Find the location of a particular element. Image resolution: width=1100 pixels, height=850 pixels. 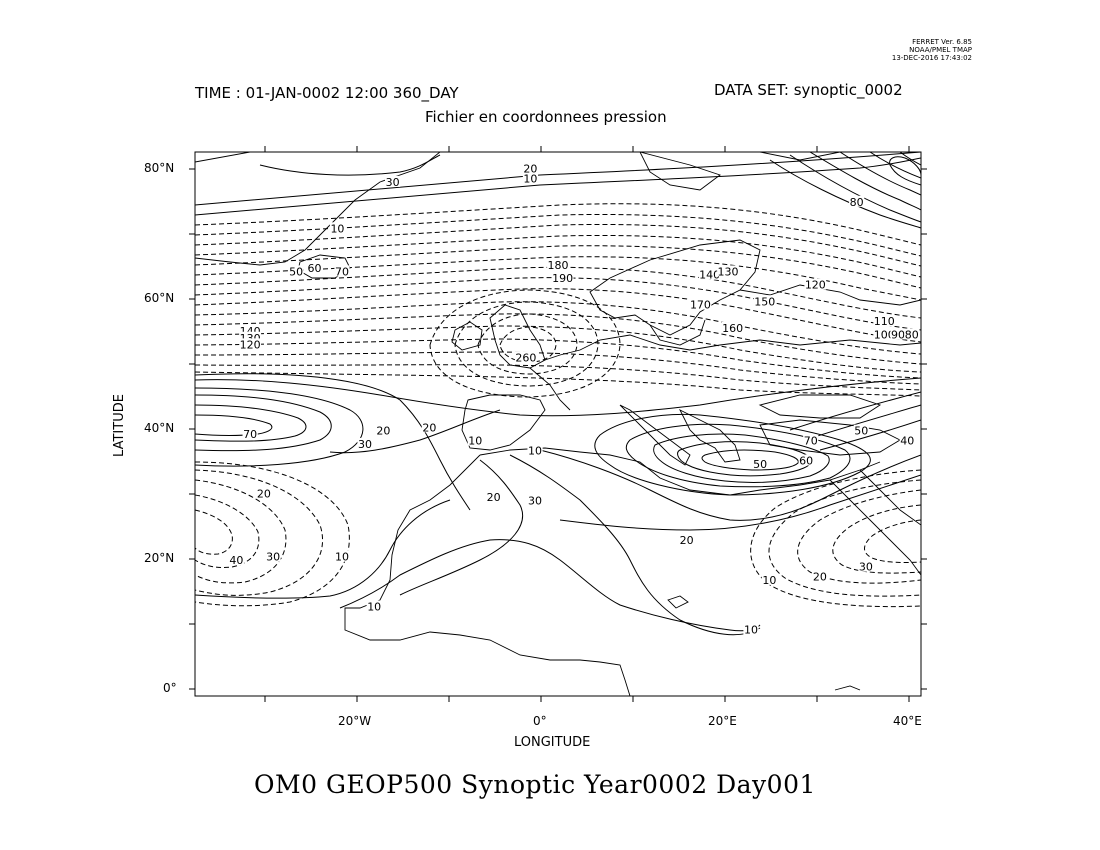

ytick-60n: 60°N is located at coordinates (159, 298).